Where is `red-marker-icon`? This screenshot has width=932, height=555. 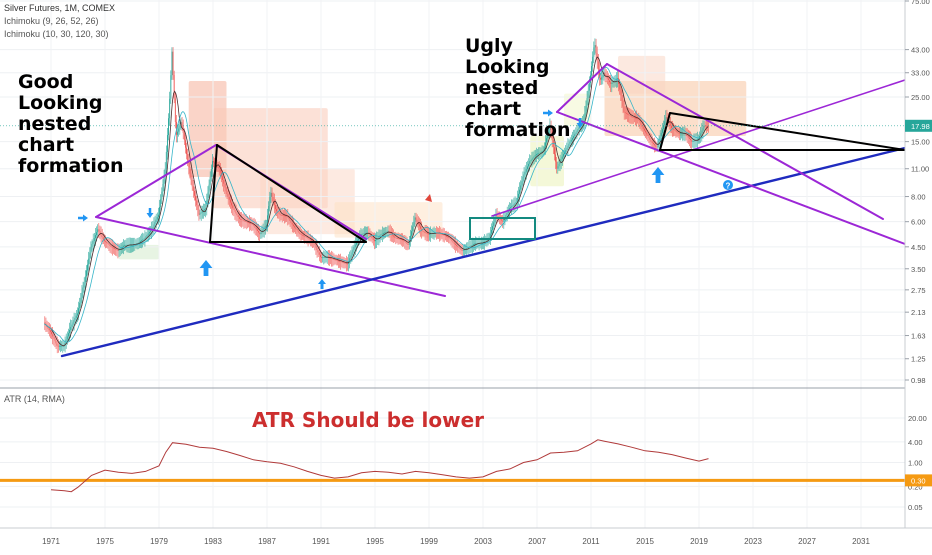
red-marker-icon is located at coordinates (428, 198).